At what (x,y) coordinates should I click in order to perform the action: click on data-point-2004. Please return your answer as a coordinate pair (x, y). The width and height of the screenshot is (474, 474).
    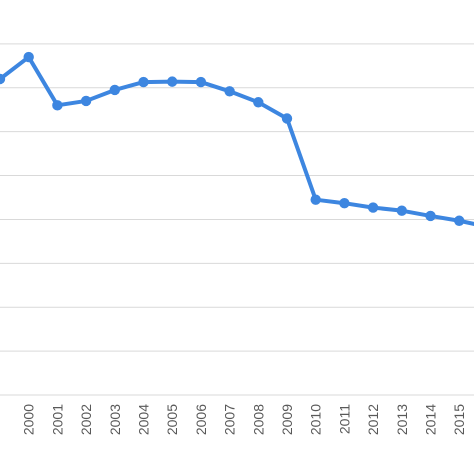
    Looking at the image, I should click on (143, 82).